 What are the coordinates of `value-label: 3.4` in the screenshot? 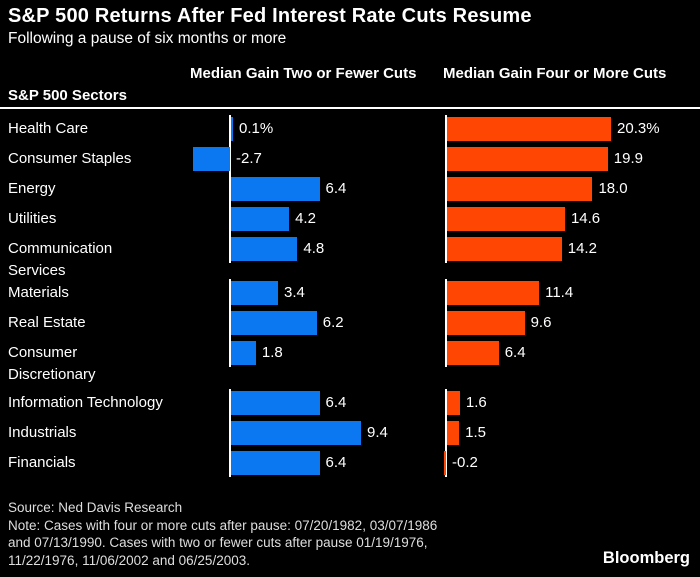 It's located at (294, 292).